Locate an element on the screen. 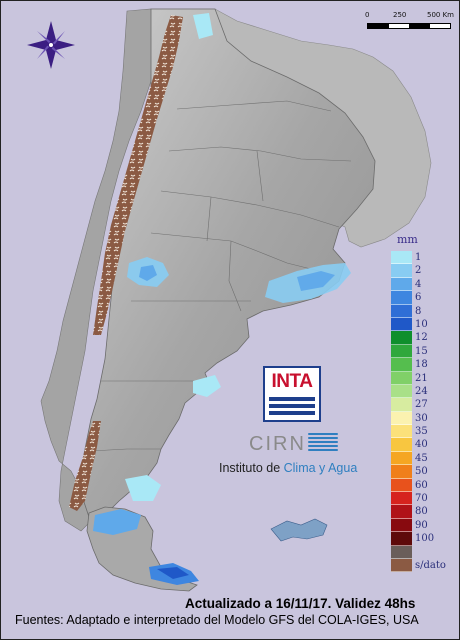 The width and height of the screenshot is (460, 640). scale-label-500: 500 Km is located at coordinates (440, 15).